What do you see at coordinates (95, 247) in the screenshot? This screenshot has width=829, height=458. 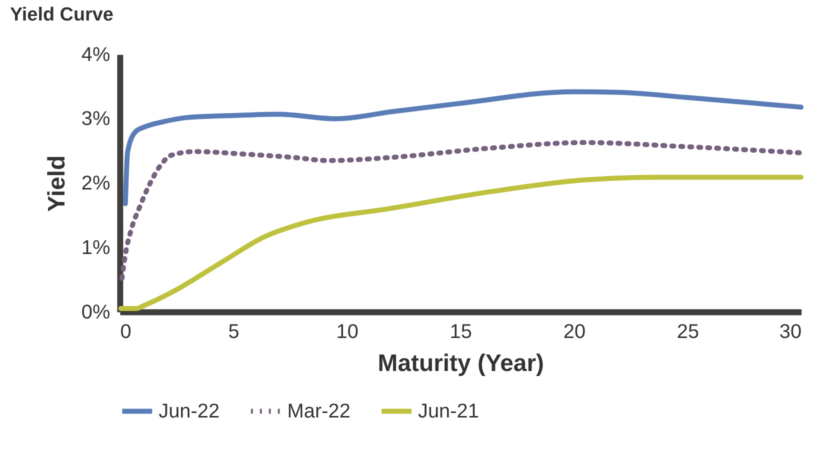 I see `y-tick-label: 1%` at bounding box center [95, 247].